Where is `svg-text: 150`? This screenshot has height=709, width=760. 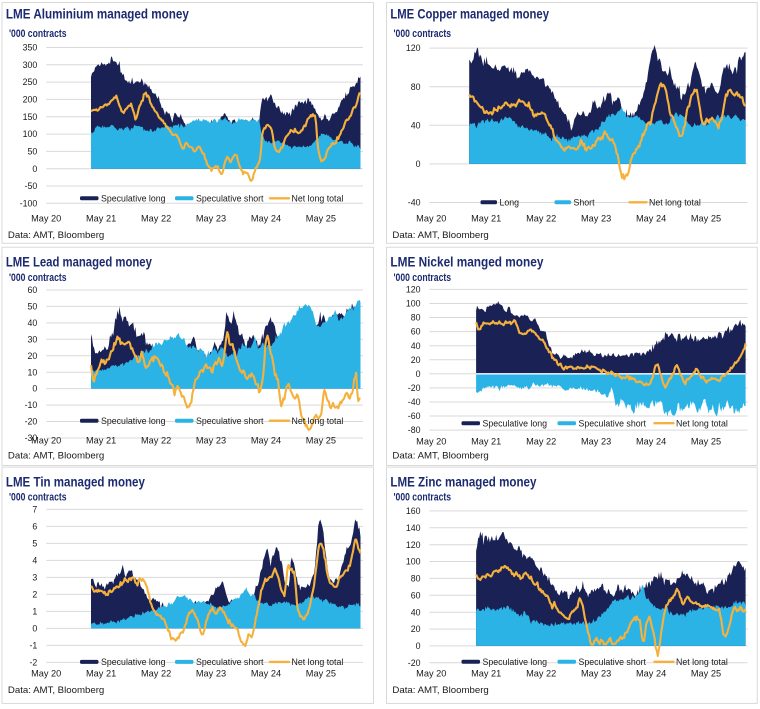 svg-text: 150 is located at coordinates (30, 117).